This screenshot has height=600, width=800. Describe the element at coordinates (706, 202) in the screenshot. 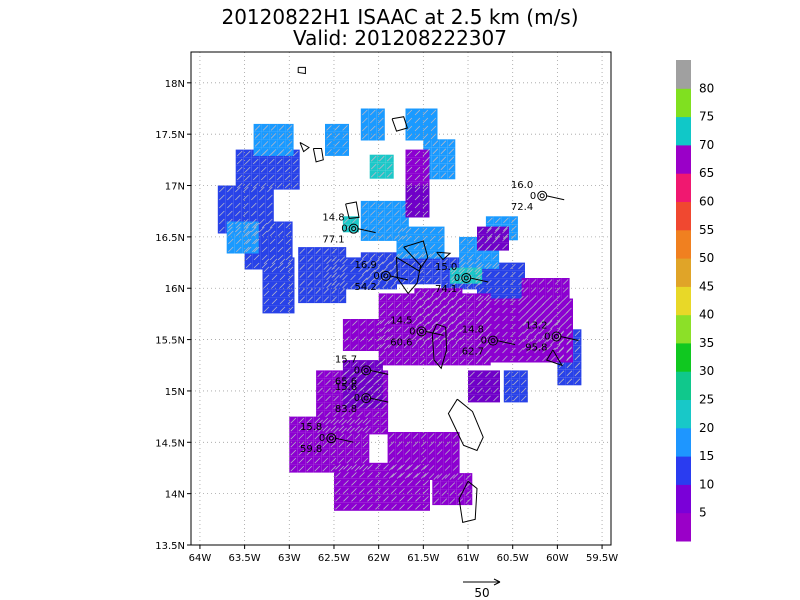

I see `colorbar-label: 60` at that location.